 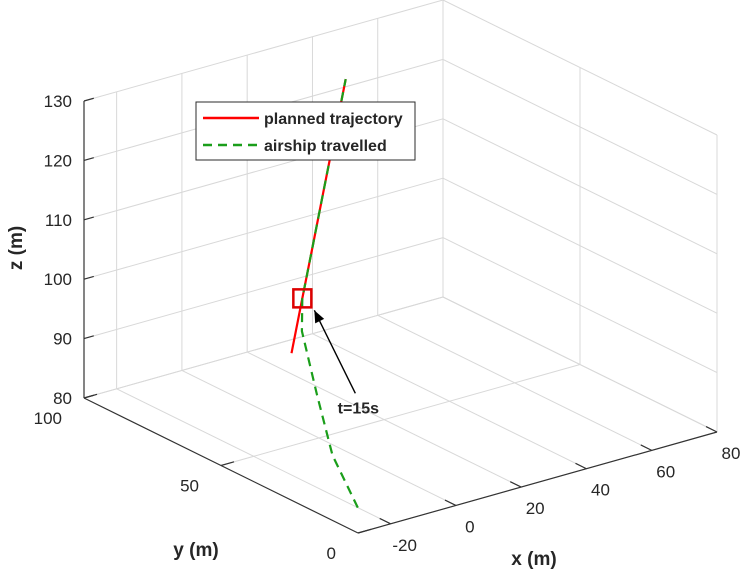 What do you see at coordinates (58, 160) in the screenshot?
I see `z-tick-label: 120` at bounding box center [58, 160].